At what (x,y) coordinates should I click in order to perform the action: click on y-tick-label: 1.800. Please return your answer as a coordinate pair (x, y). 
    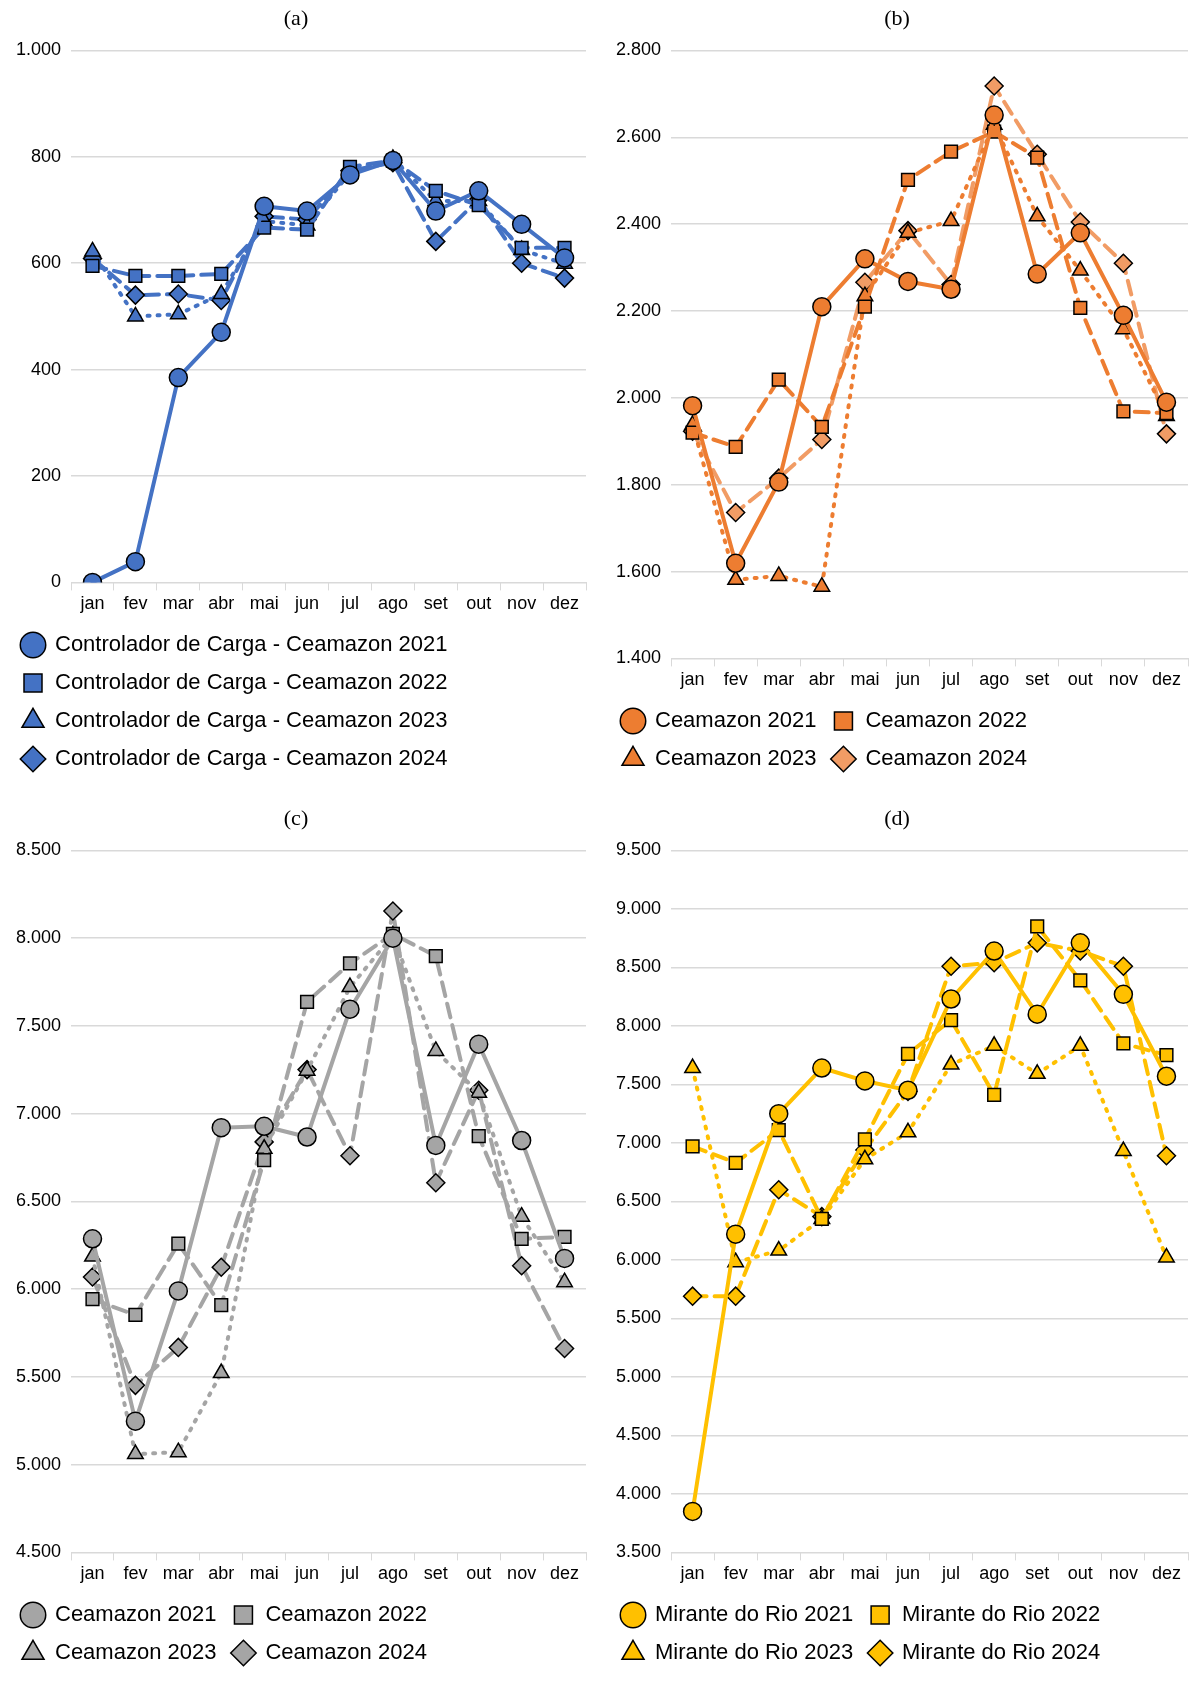
    Looking at the image, I should click on (639, 483).